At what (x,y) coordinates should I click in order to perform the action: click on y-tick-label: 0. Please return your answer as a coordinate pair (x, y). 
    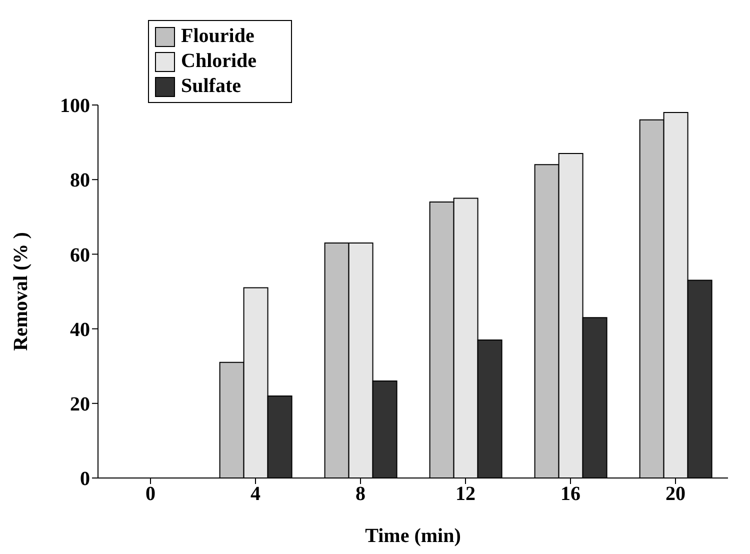
    Looking at the image, I should click on (85, 479).